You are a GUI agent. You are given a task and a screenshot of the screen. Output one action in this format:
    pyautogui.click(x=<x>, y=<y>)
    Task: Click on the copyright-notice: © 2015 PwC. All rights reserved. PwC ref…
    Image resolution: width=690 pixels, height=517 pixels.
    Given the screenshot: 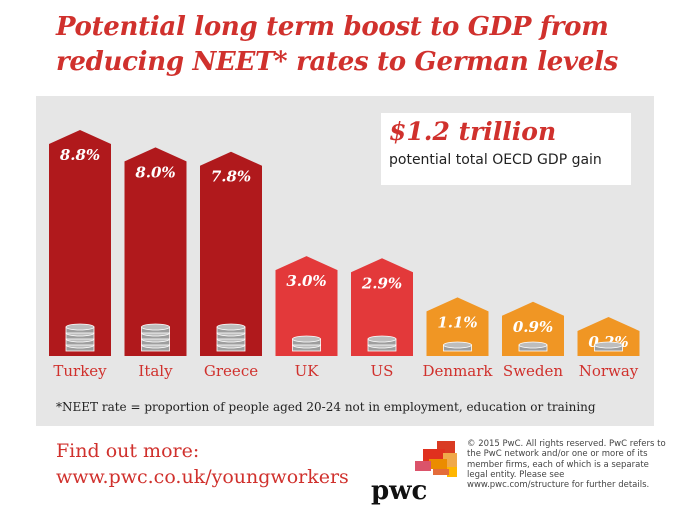 What is the action you would take?
    pyautogui.click(x=566, y=465)
    